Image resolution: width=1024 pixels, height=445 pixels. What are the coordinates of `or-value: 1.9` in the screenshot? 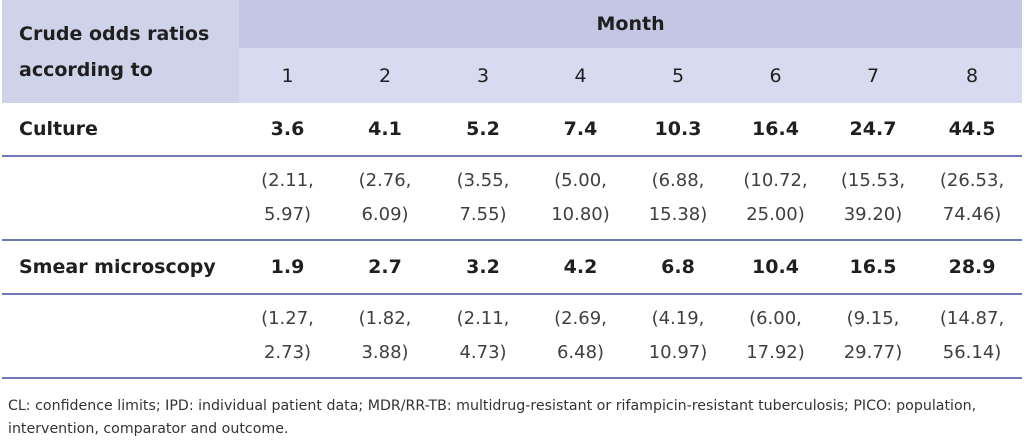 It's located at (287, 267).